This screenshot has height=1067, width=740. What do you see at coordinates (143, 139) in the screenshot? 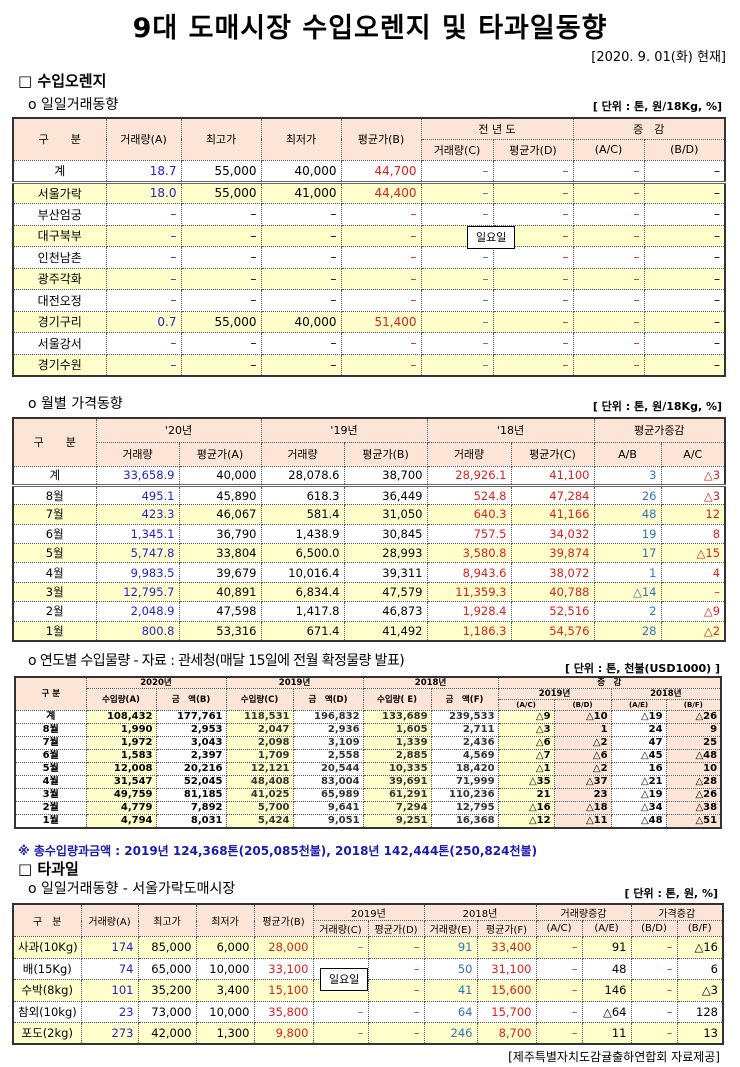
I see `header-volume: 거래량(A)` at bounding box center [143, 139].